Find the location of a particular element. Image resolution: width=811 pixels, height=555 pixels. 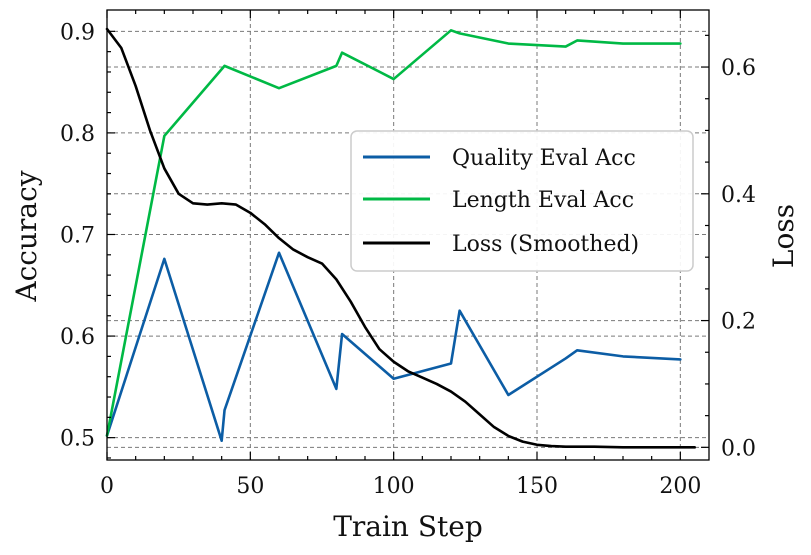

y2-tick-label: 0.0 is located at coordinates (738, 448).